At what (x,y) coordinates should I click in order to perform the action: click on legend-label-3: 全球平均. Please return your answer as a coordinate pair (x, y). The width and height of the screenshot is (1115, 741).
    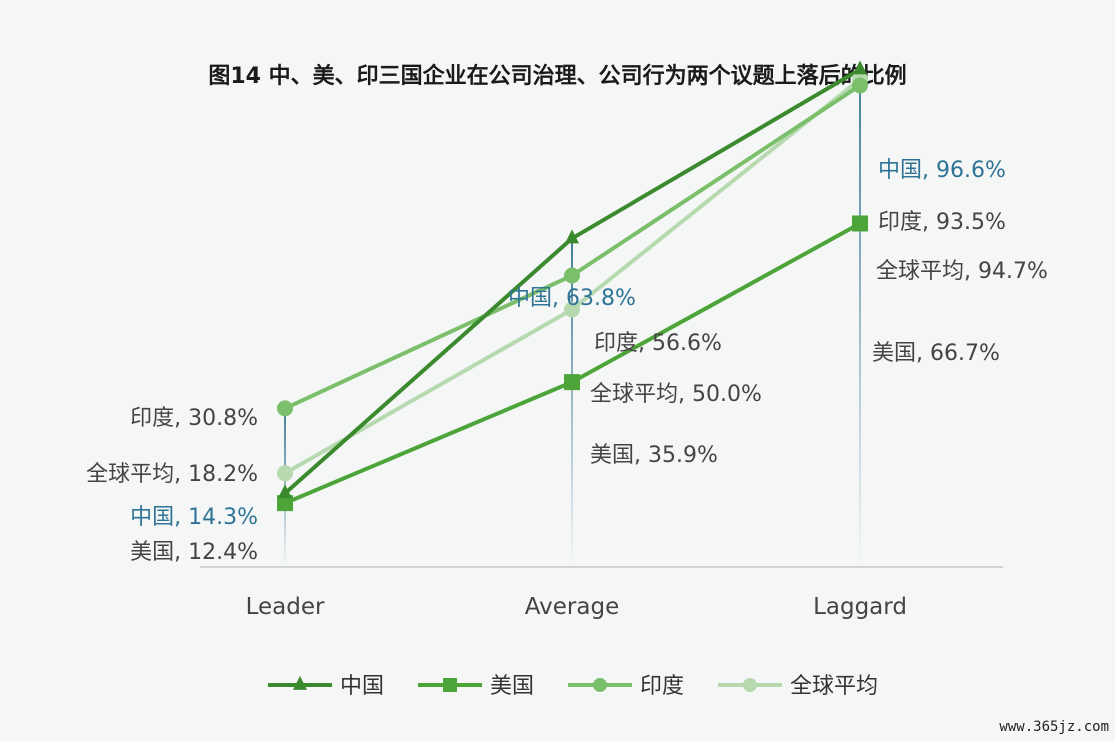
    Looking at the image, I should click on (834, 686).